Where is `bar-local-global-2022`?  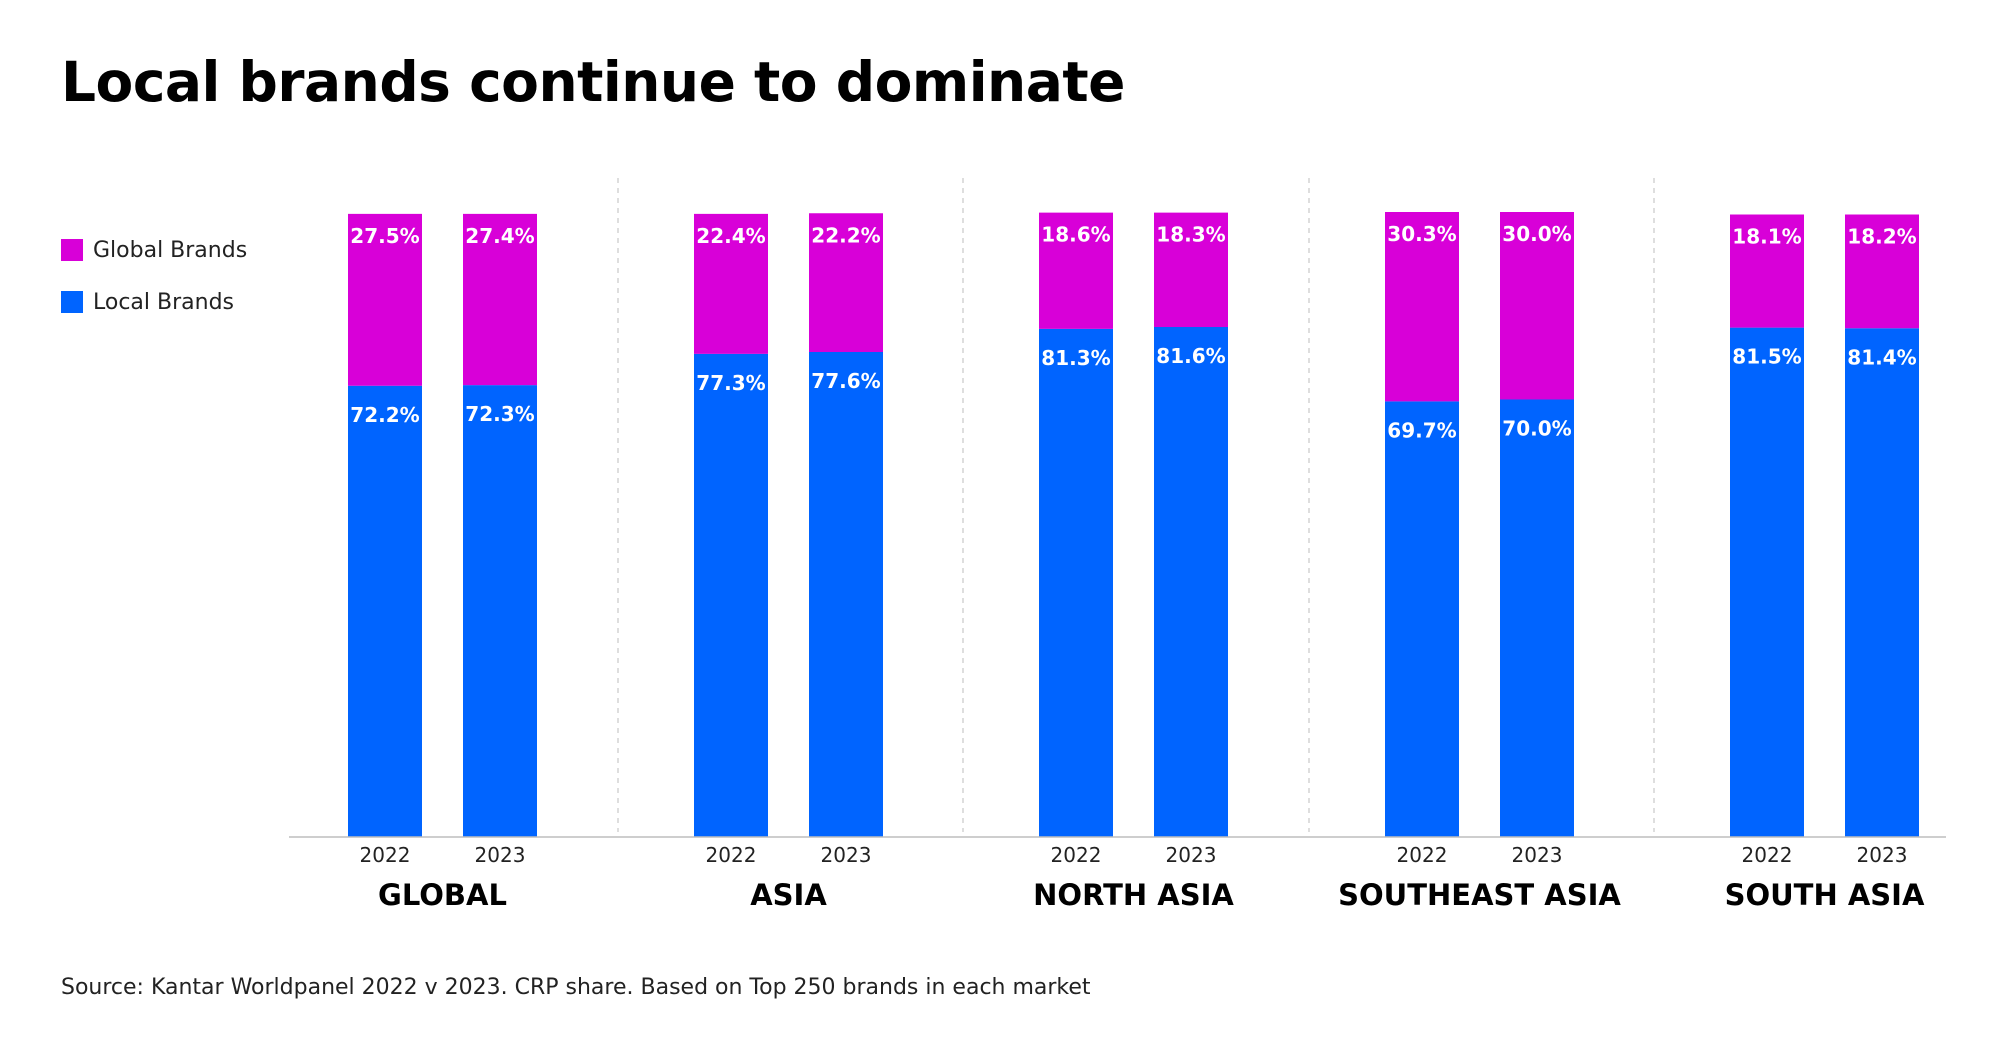
bar-local-global-2022 is located at coordinates (385, 611).